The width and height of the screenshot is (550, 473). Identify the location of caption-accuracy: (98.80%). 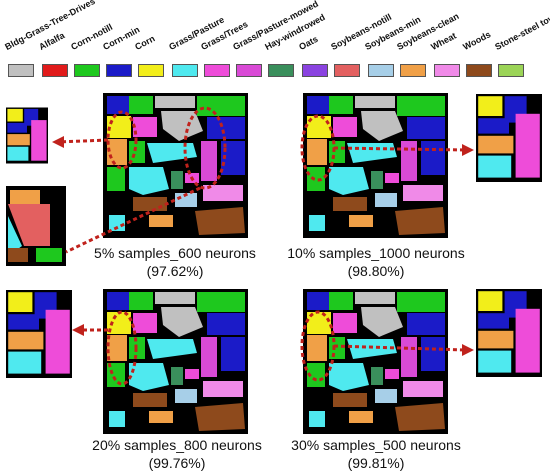
(376, 271).